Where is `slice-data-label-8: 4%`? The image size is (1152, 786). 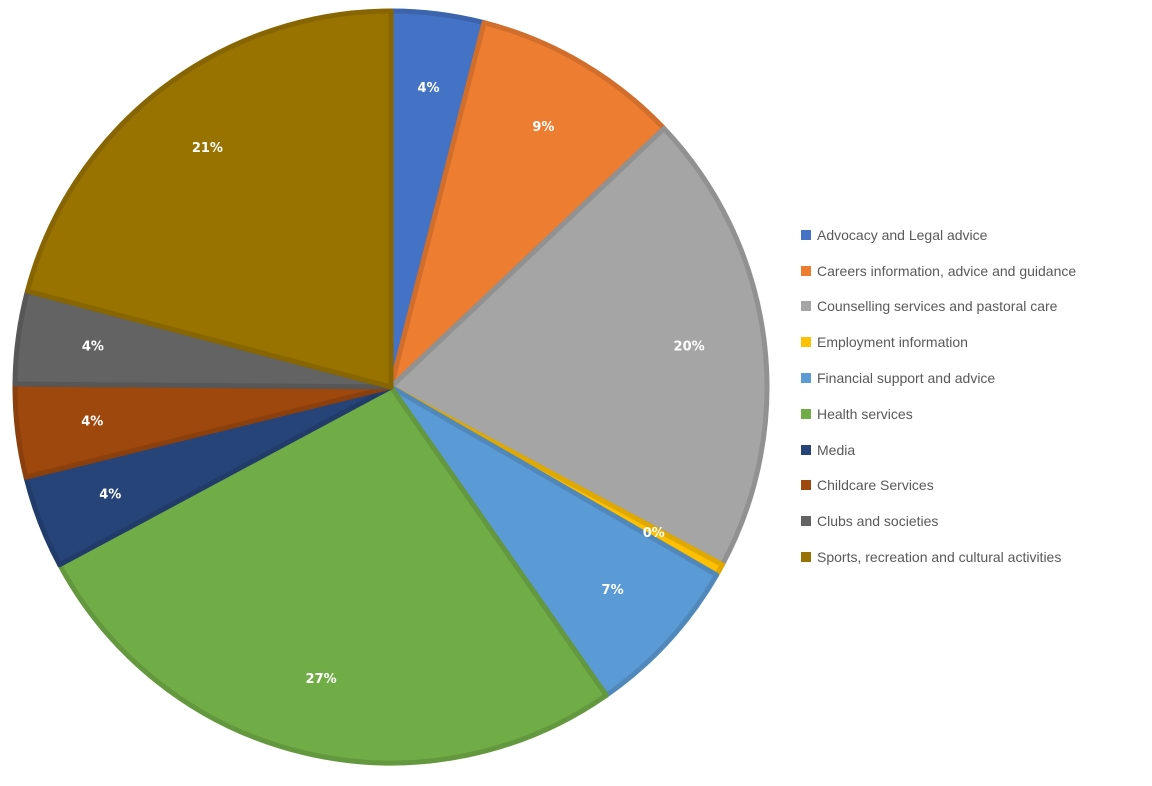 slice-data-label-8: 4% is located at coordinates (92, 422).